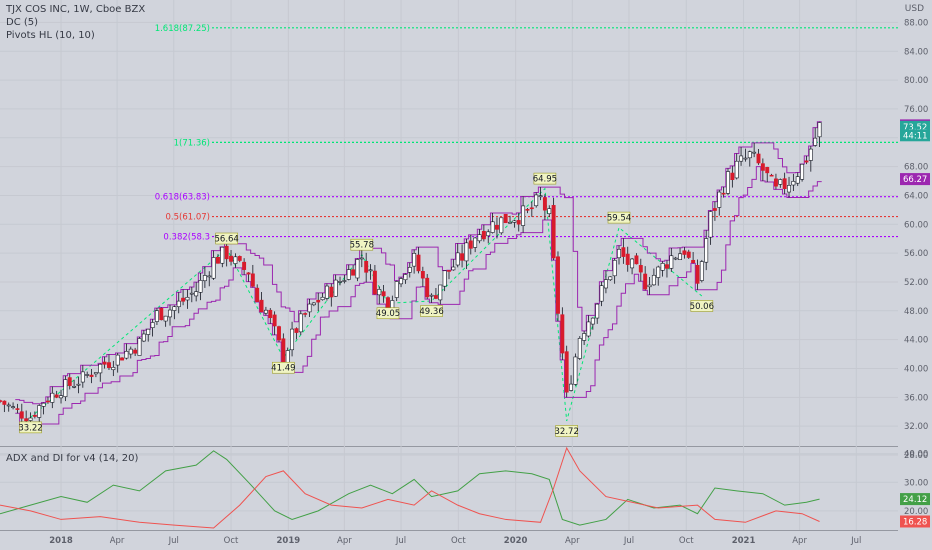 The image size is (932, 550). Describe the element at coordinates (388, 313) in the screenshot. I see `pivot-label: 49.05` at that location.